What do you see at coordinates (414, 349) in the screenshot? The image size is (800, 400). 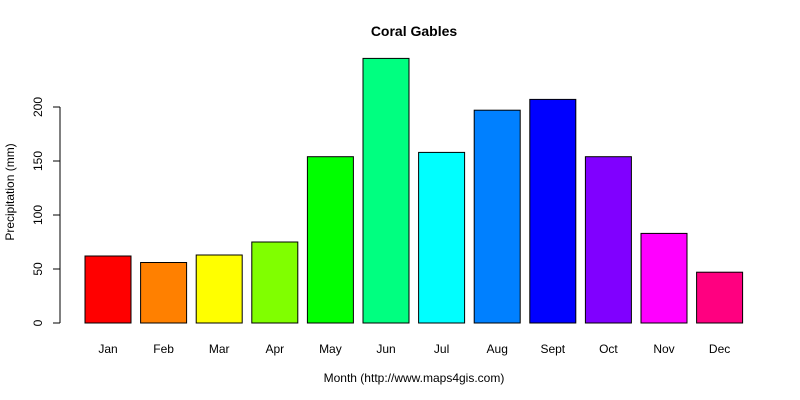 I see `x-axis-tick-labels: Jan Feb Mar Apr May Jun Jul Aug Sept Oct Nov Dec` at bounding box center [414, 349].